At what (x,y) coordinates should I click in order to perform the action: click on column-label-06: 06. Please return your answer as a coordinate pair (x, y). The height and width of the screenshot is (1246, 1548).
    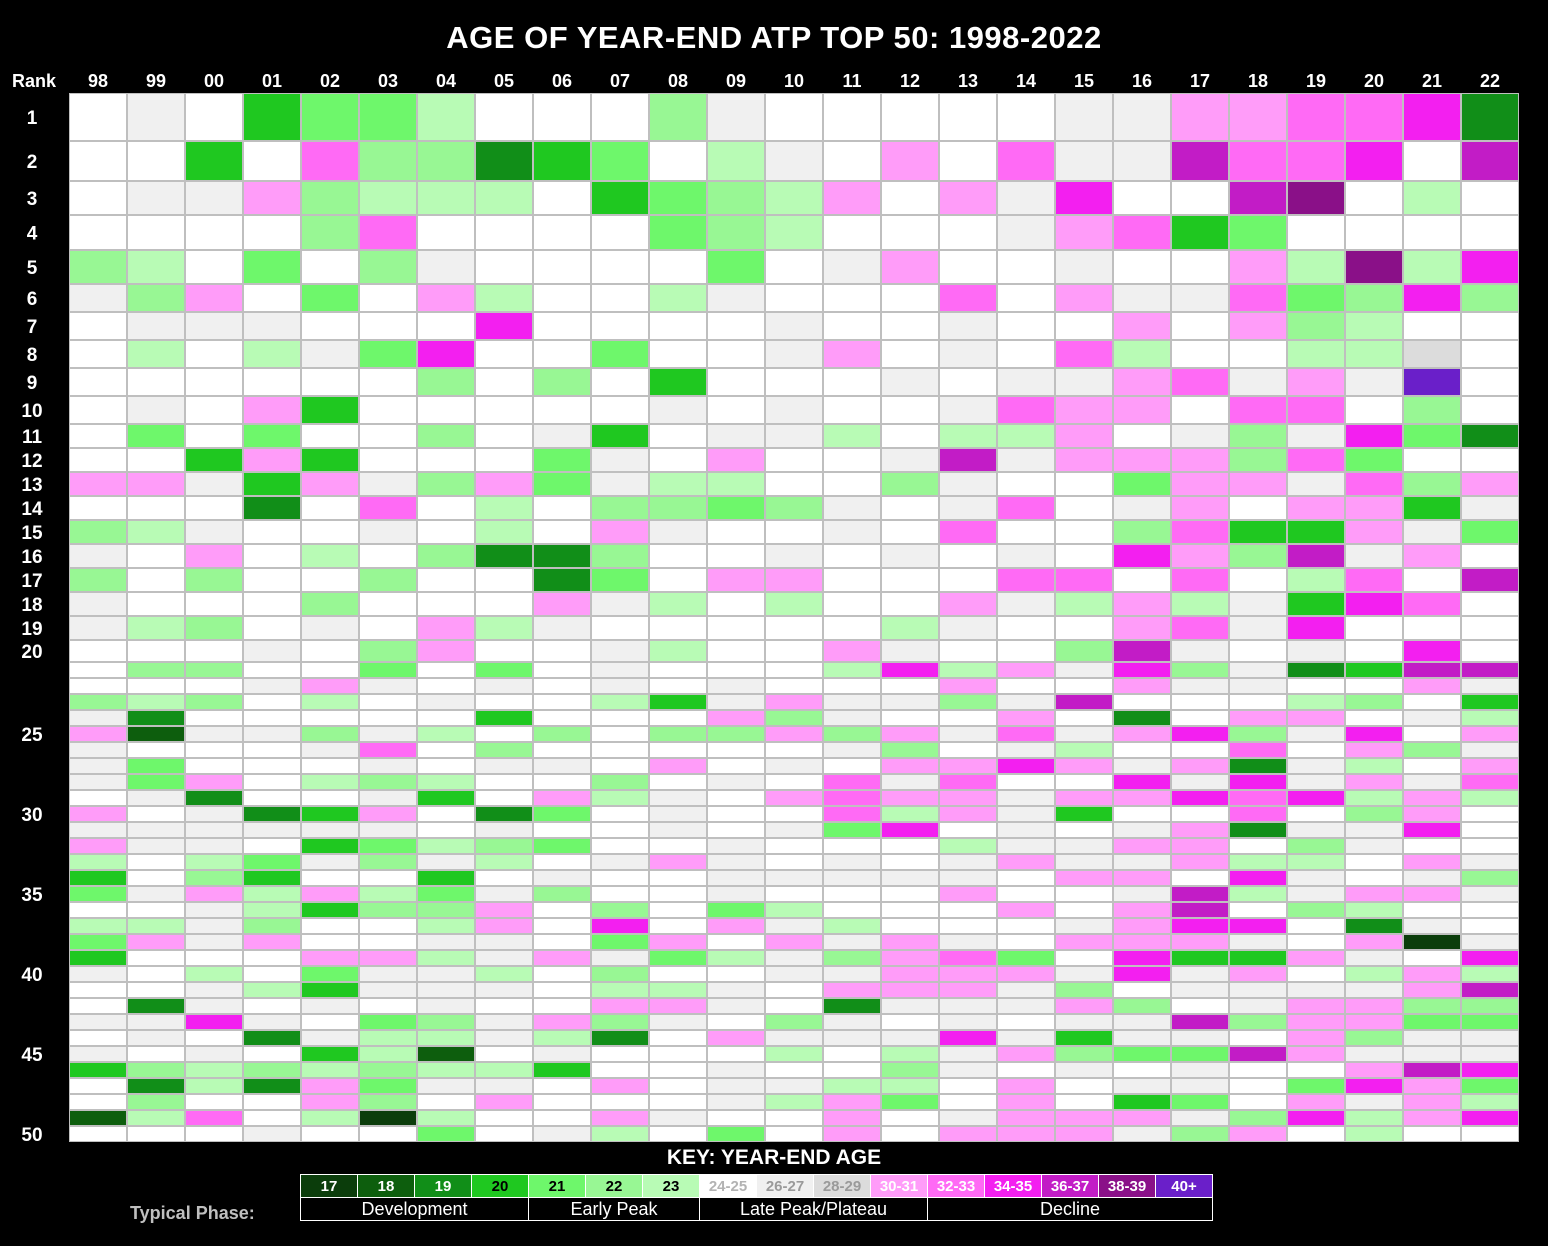
    Looking at the image, I should click on (562, 81).